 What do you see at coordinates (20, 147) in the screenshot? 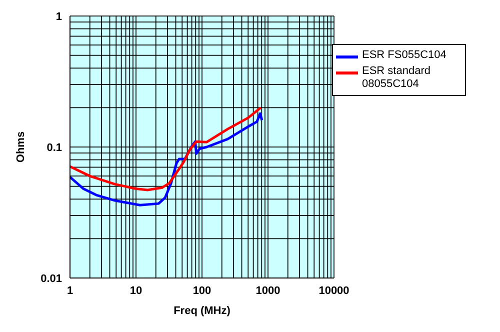
I see `y-axis-title: Ohms` at bounding box center [20, 147].